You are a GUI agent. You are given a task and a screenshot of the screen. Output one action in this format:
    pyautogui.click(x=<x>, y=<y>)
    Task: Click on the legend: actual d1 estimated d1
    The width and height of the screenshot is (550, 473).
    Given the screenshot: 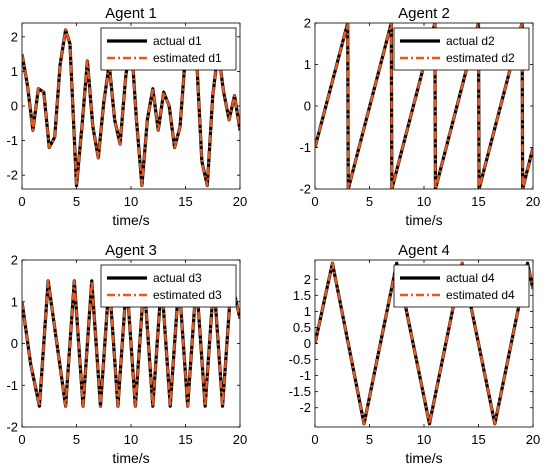 What is the action you would take?
    pyautogui.click(x=168, y=49)
    